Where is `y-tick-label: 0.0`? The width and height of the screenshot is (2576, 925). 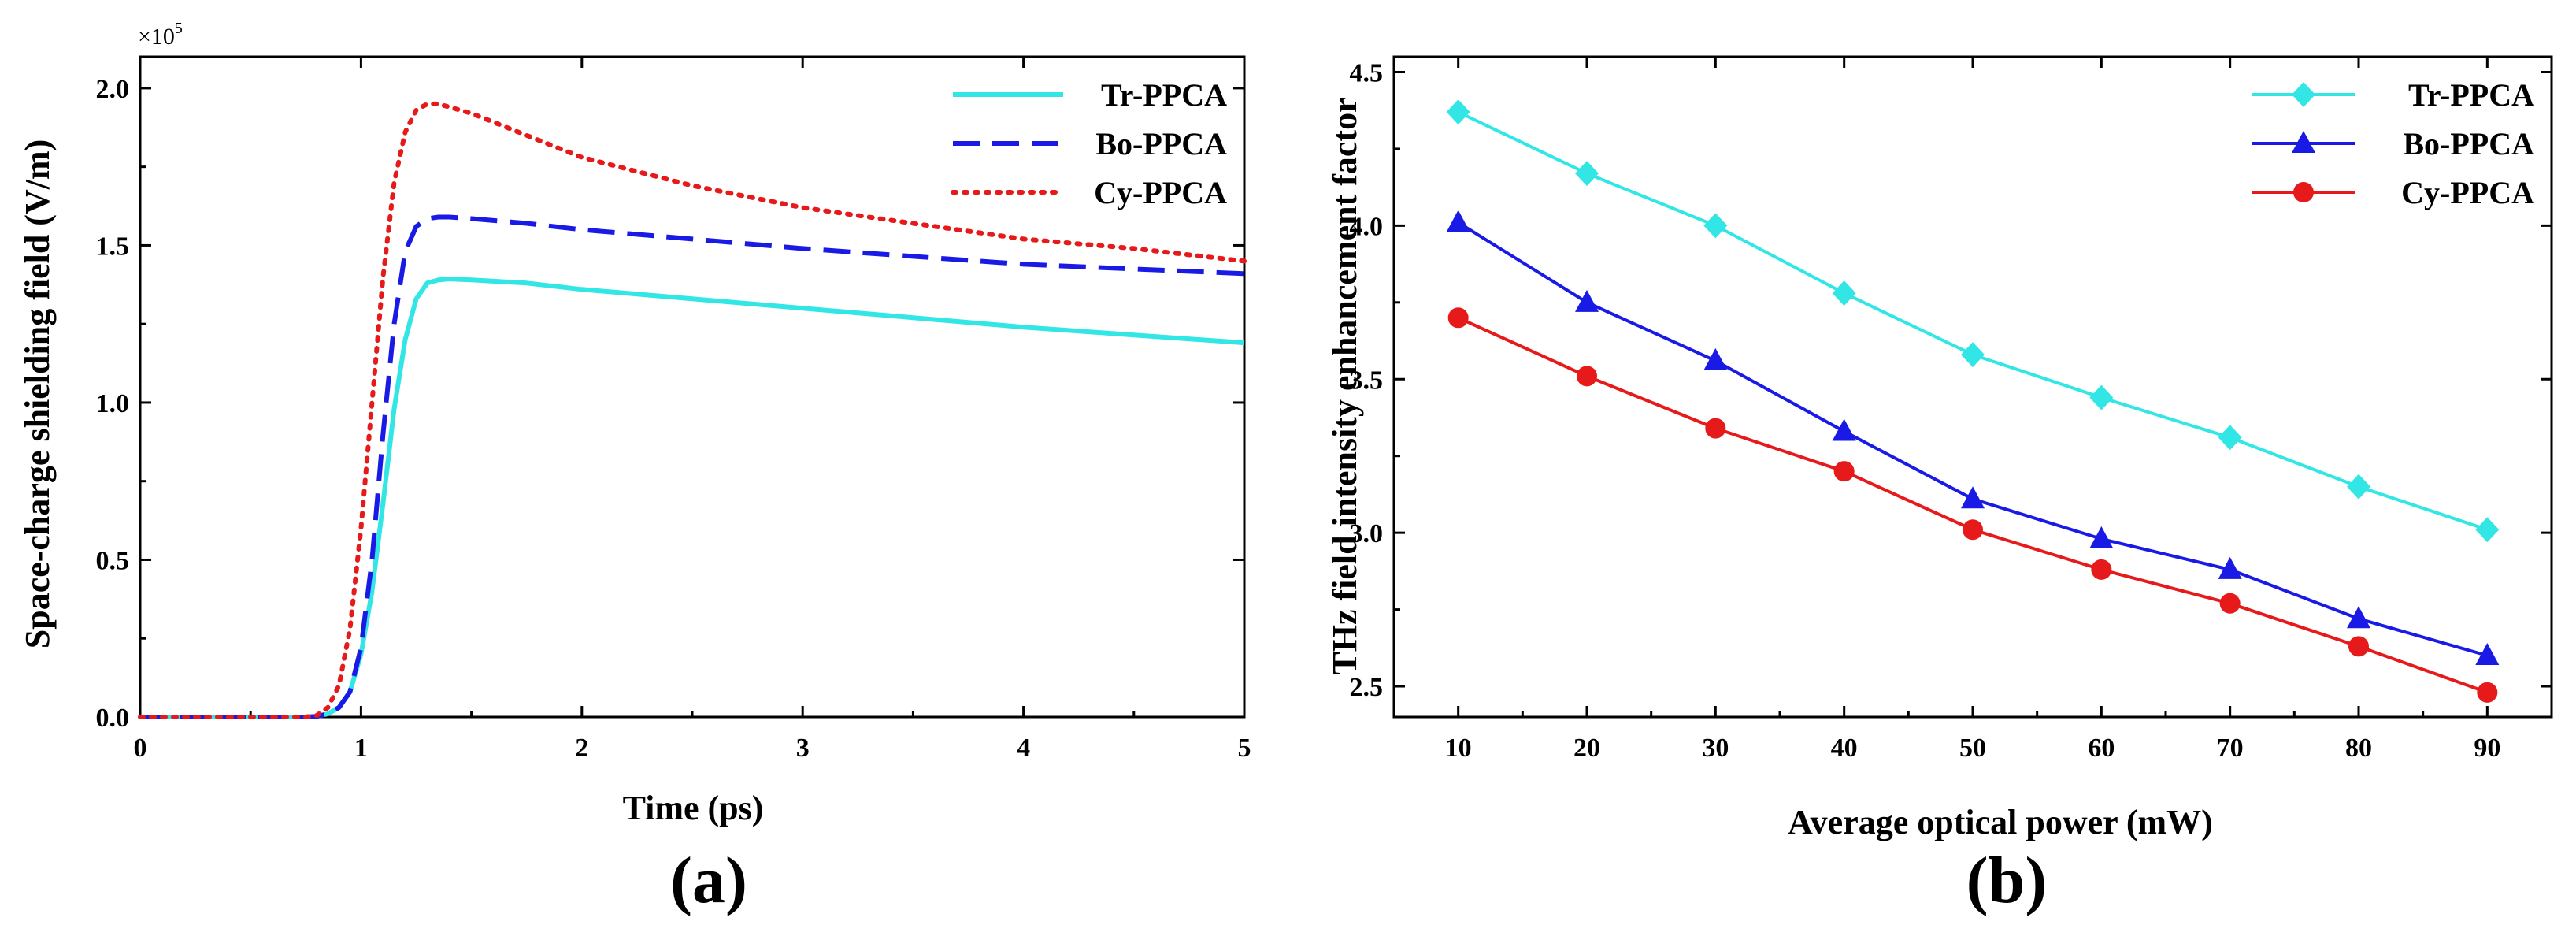
y-tick-label: 0.0 is located at coordinates (113, 718).